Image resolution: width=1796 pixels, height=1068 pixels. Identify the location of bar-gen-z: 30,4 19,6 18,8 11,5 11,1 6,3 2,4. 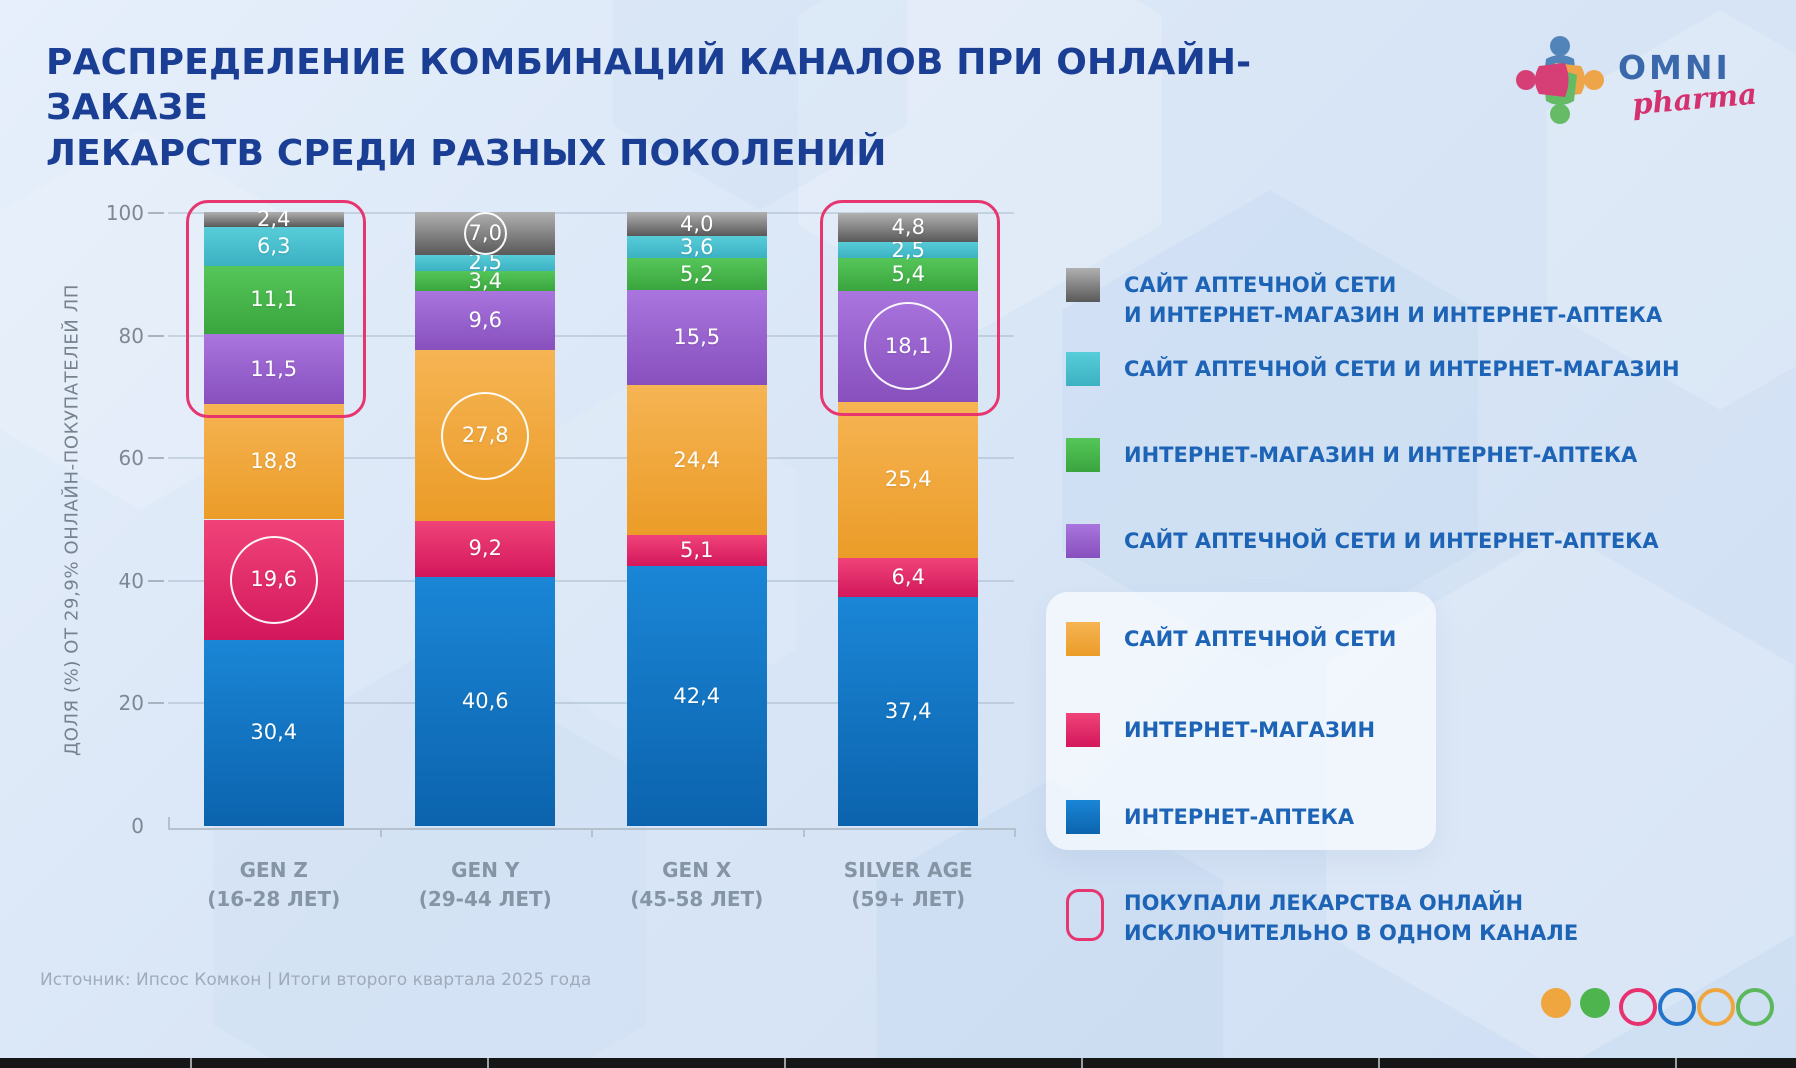
(273, 516).